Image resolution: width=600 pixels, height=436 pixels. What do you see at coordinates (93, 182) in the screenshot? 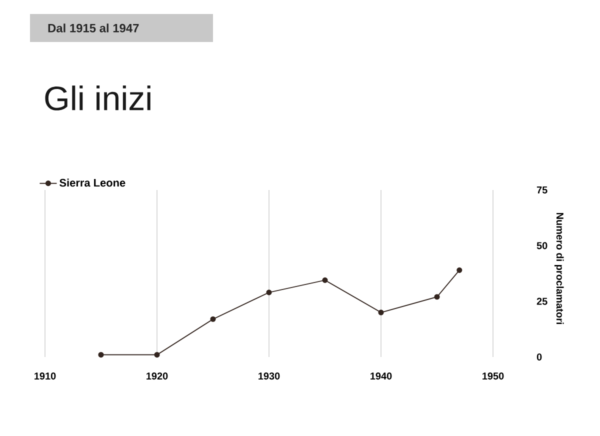
I see `legend-label: Sierra Leone` at bounding box center [93, 182].